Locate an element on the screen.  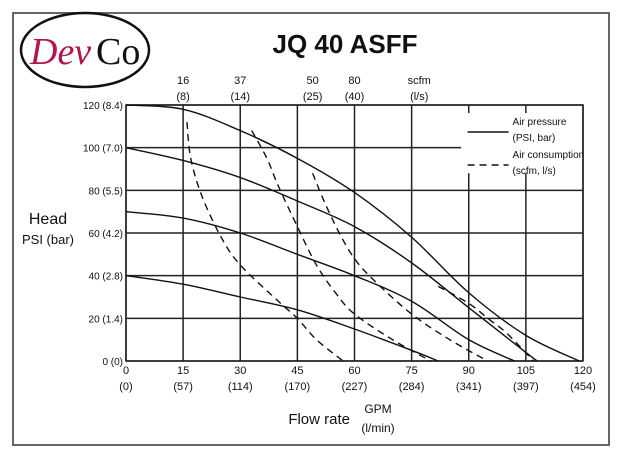
x-tick-label: 60 is located at coordinates (354, 371).